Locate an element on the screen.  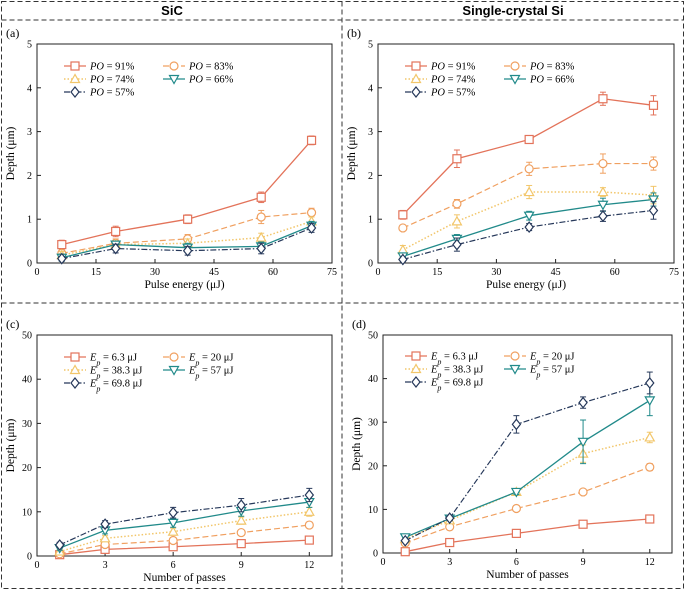
header-sic: SiC is located at coordinates (172, 10).